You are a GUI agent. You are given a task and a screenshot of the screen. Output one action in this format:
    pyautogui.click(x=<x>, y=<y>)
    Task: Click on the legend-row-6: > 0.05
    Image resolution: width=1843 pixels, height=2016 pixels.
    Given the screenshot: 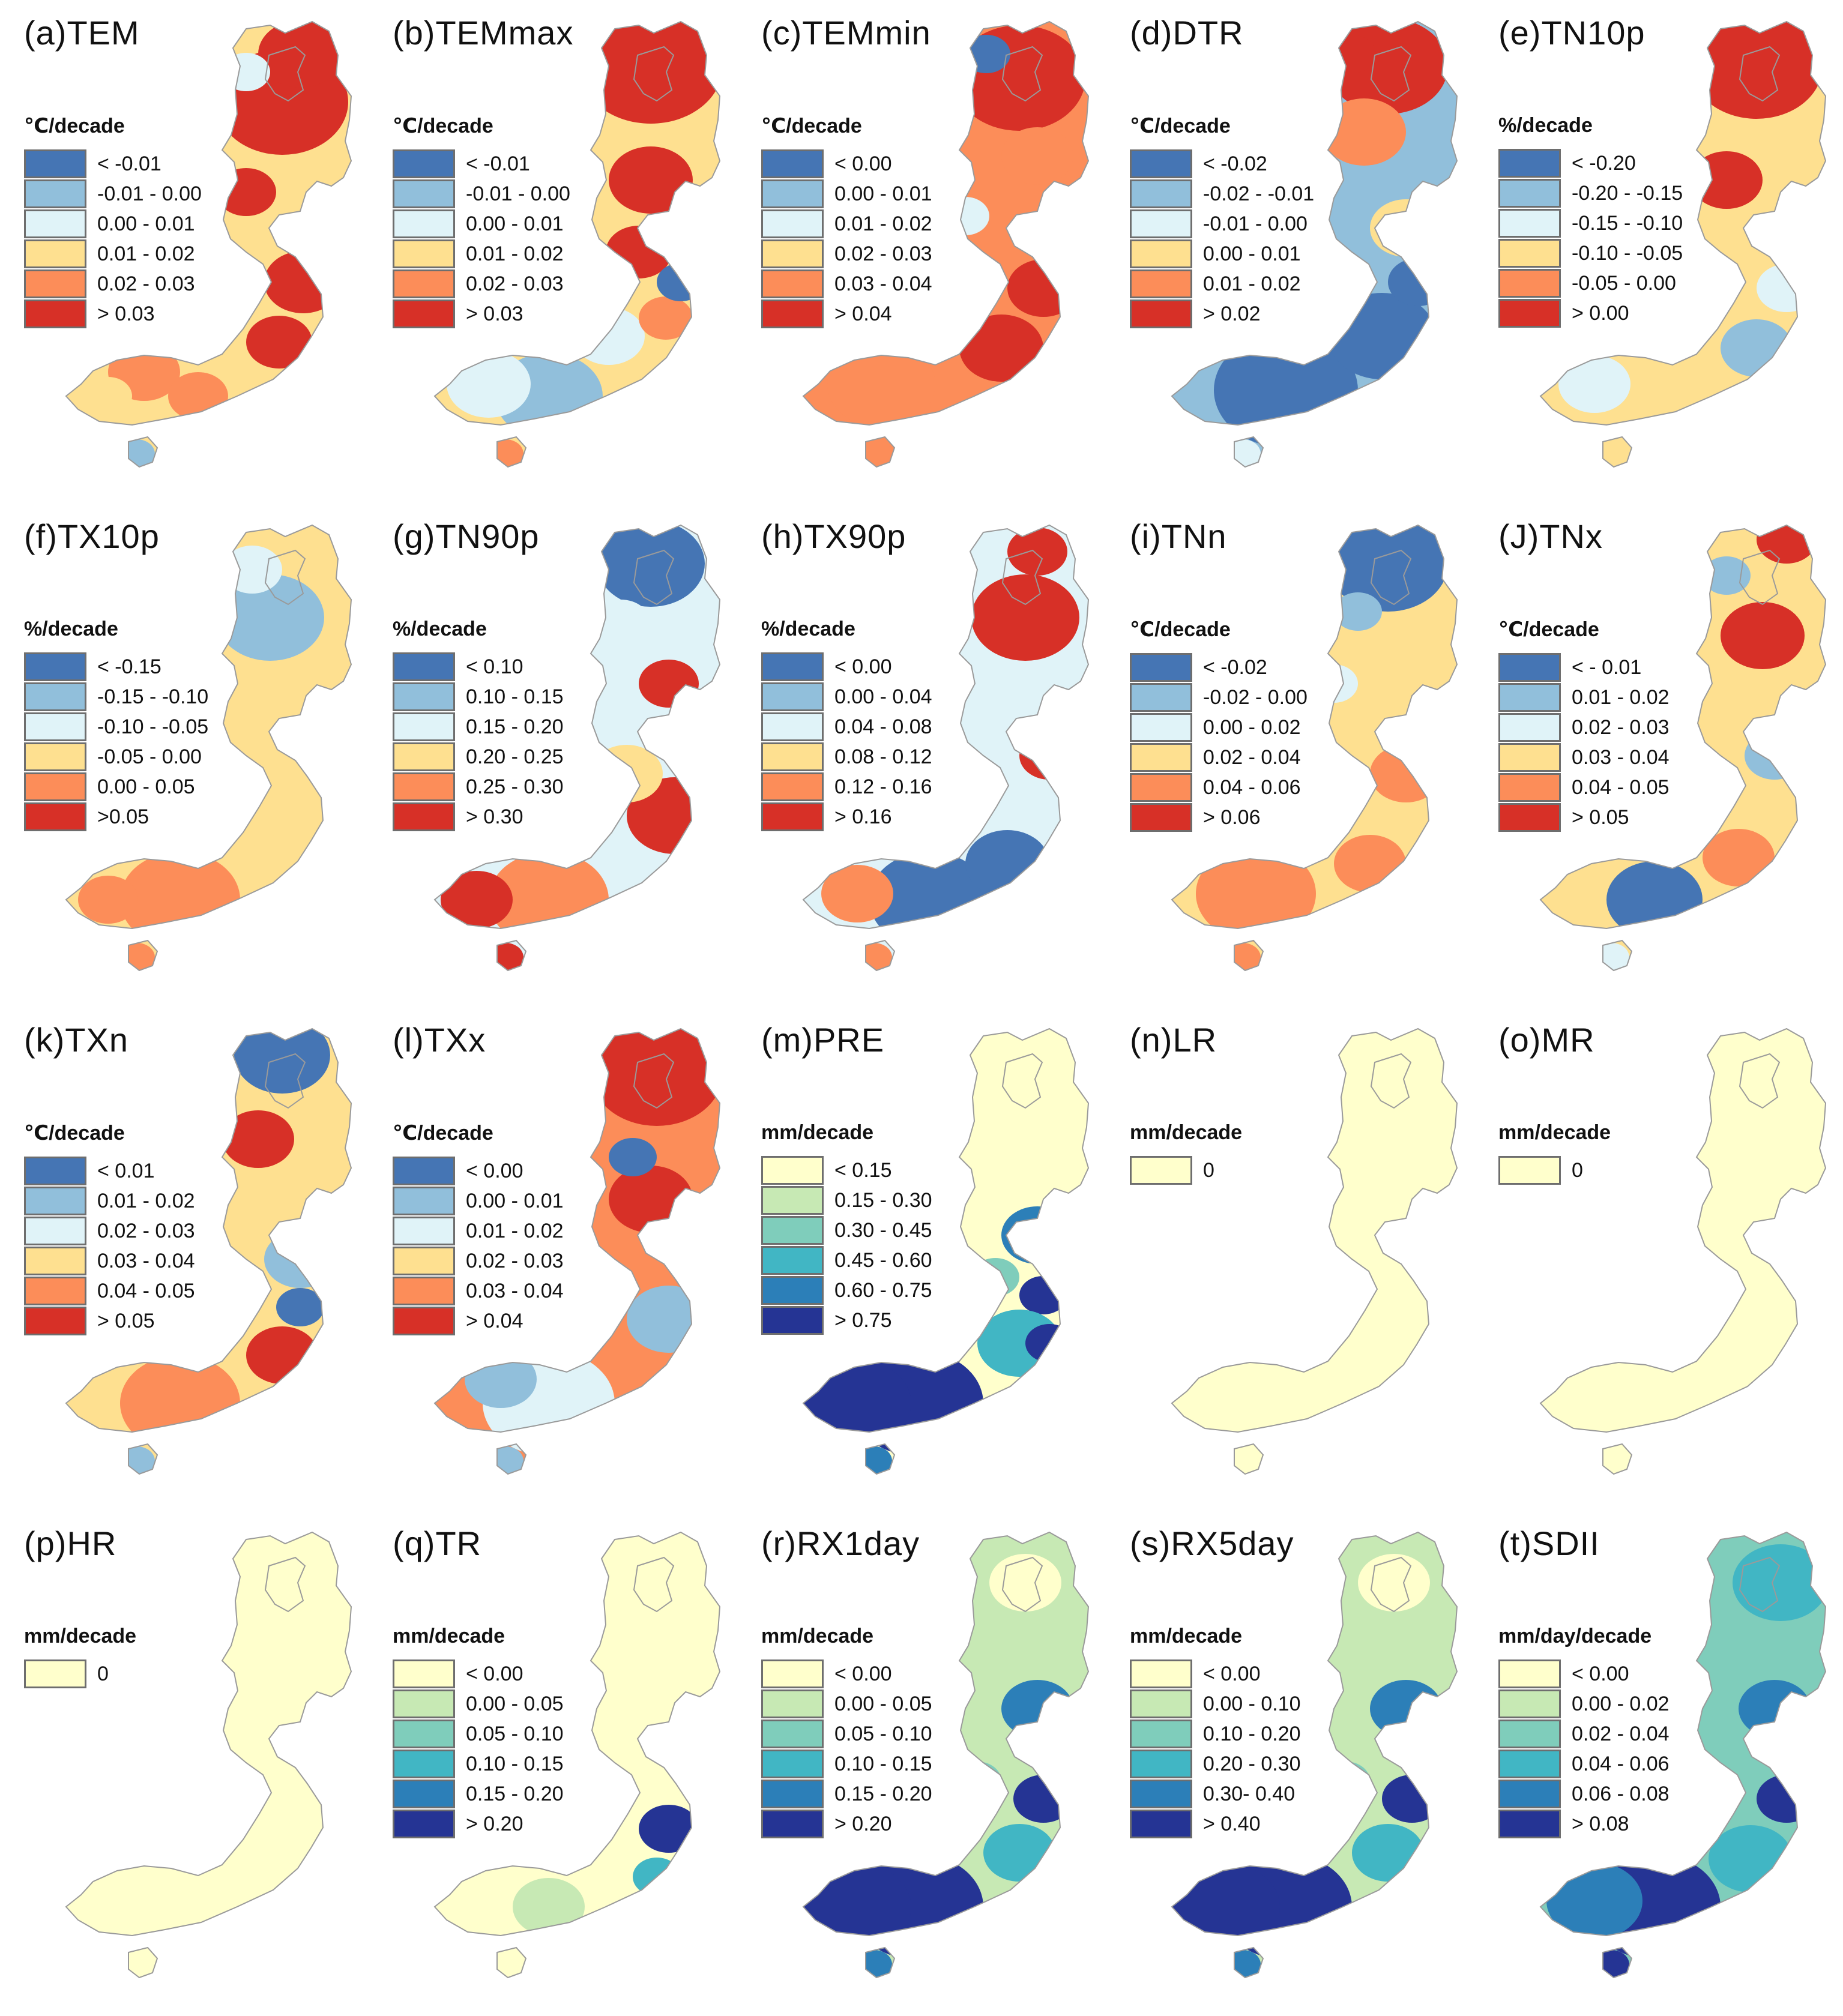 What is the action you would take?
    pyautogui.click(x=1584, y=817)
    